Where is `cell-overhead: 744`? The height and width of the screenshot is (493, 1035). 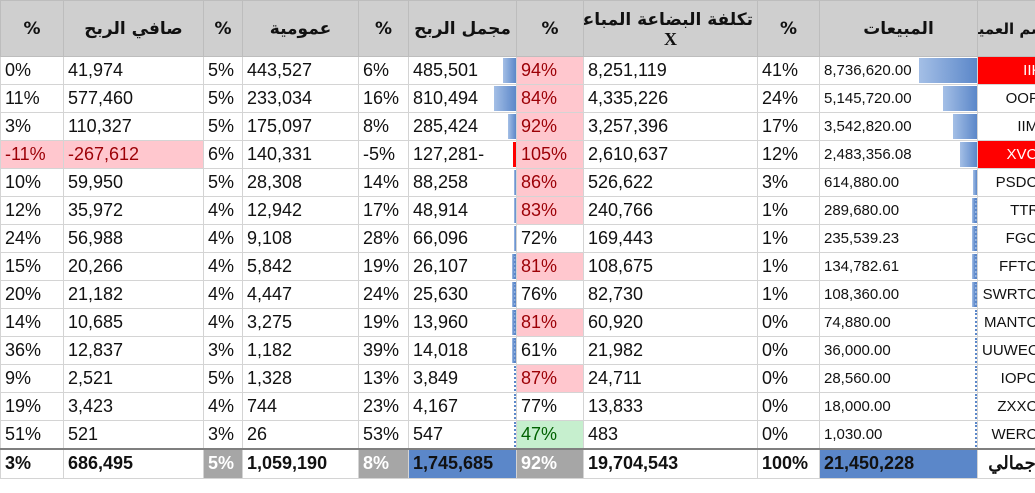
cell-overhead: 744 is located at coordinates (300, 406).